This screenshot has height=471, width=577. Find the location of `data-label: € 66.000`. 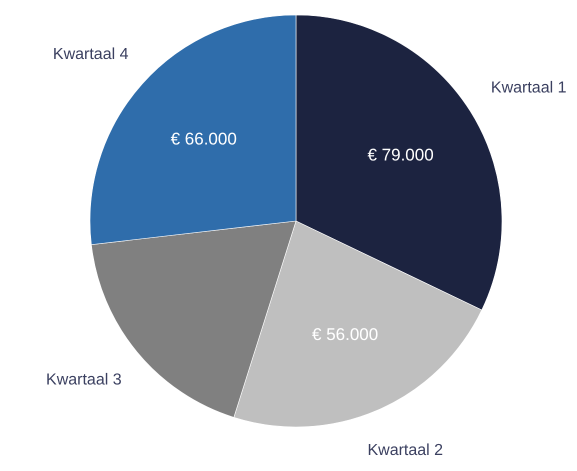

data-label: € 66.000 is located at coordinates (203, 138).